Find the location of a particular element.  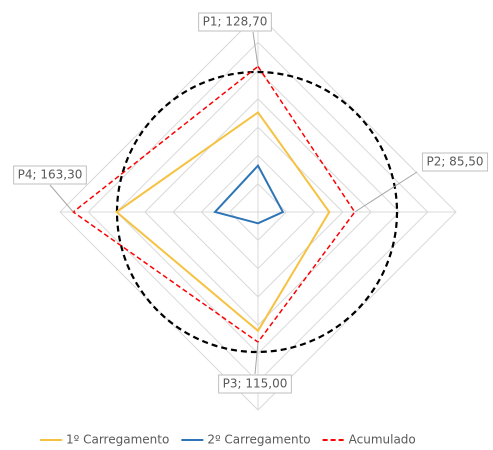

data-label: P2; 85,50 is located at coordinates (454, 162).